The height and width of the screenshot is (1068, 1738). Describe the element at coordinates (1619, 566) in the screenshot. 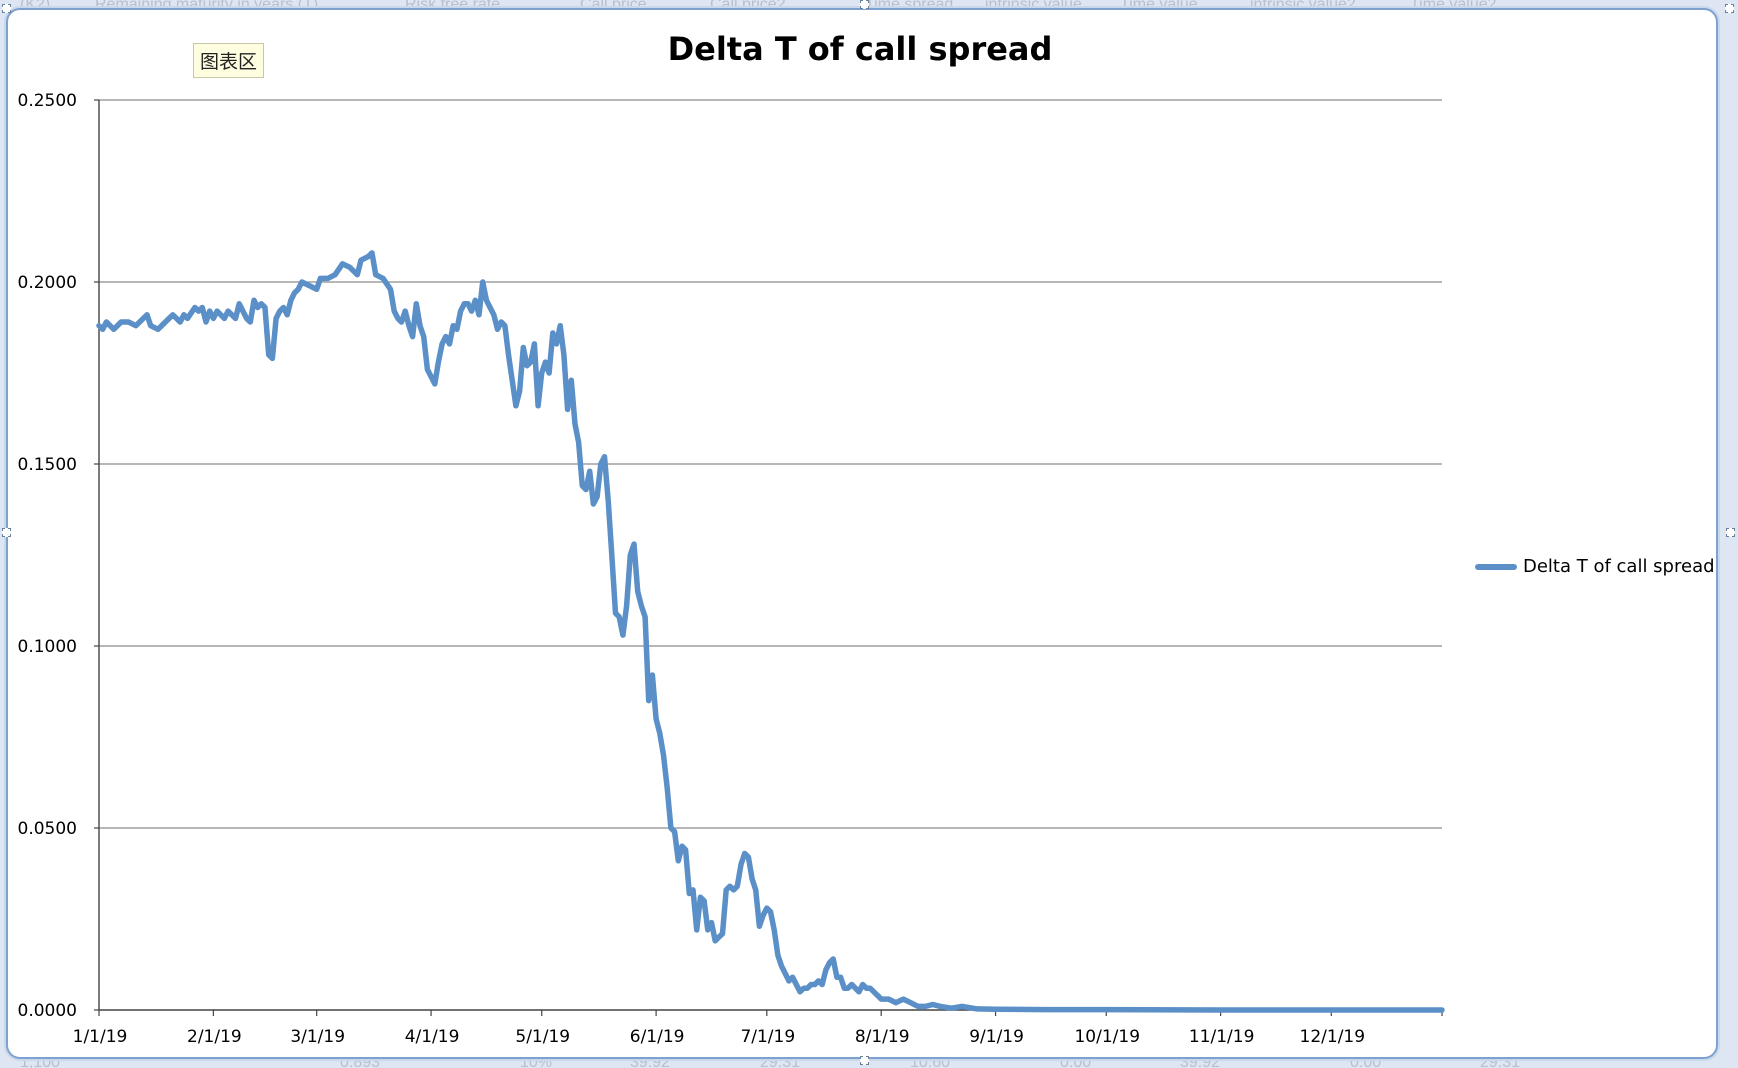

I see `legend-label: Delta T of call spread` at that location.